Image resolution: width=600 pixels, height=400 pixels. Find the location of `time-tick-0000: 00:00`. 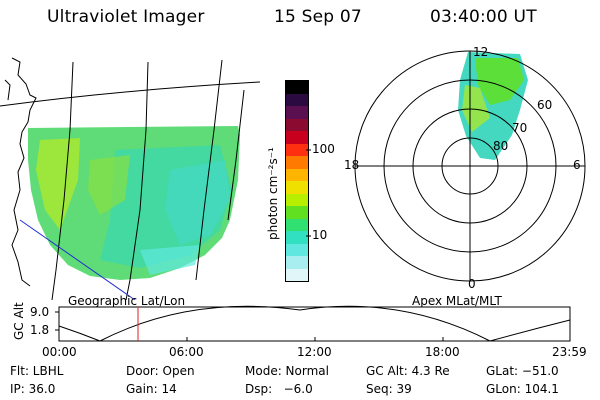

time-tick-0000: 00:00 is located at coordinates (59, 352).